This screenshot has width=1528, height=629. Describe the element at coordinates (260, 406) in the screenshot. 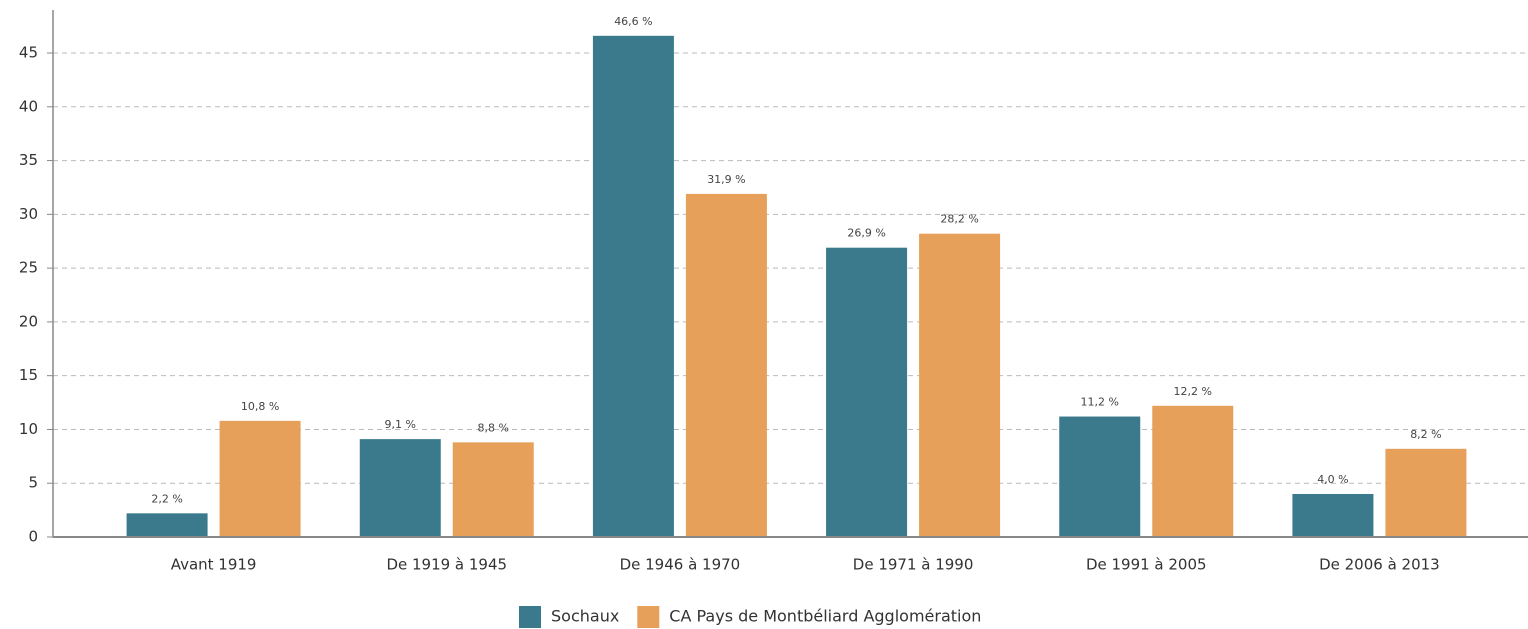

I see `value-label: 10,8 %` at that location.